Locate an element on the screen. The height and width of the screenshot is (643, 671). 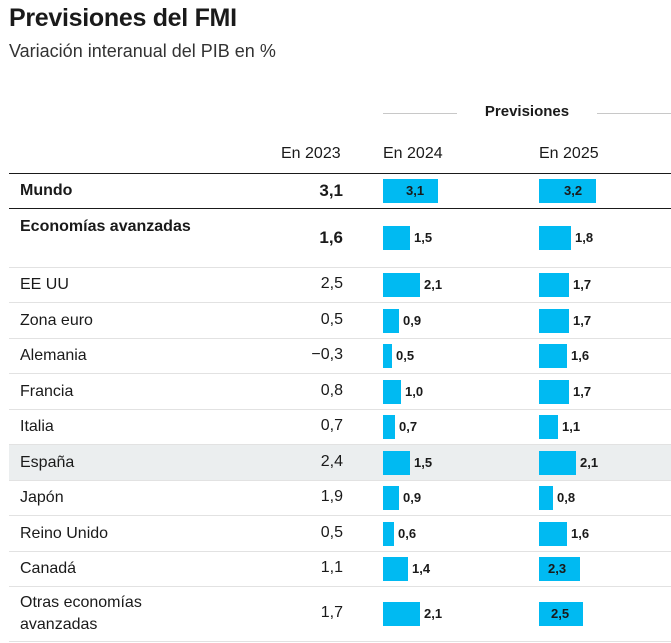
table-row: Alemania −0,3 0,5 1,6 is located at coordinates (340, 356).